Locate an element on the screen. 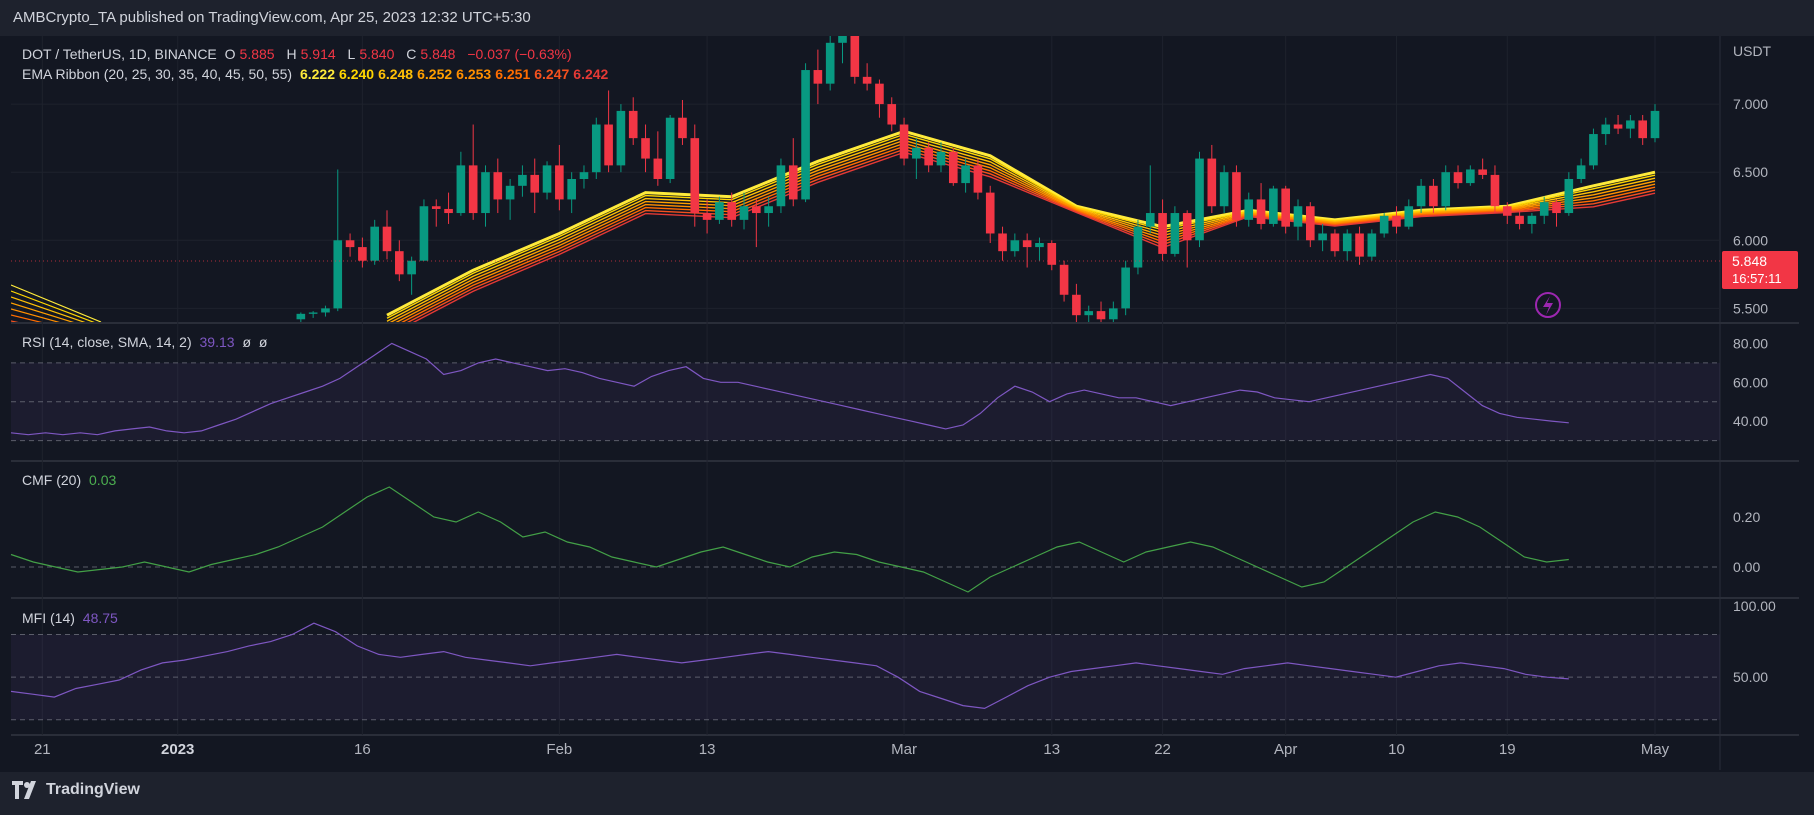 The height and width of the screenshot is (815, 1814). mfi-label: MFI (14) is located at coordinates (48, 618).